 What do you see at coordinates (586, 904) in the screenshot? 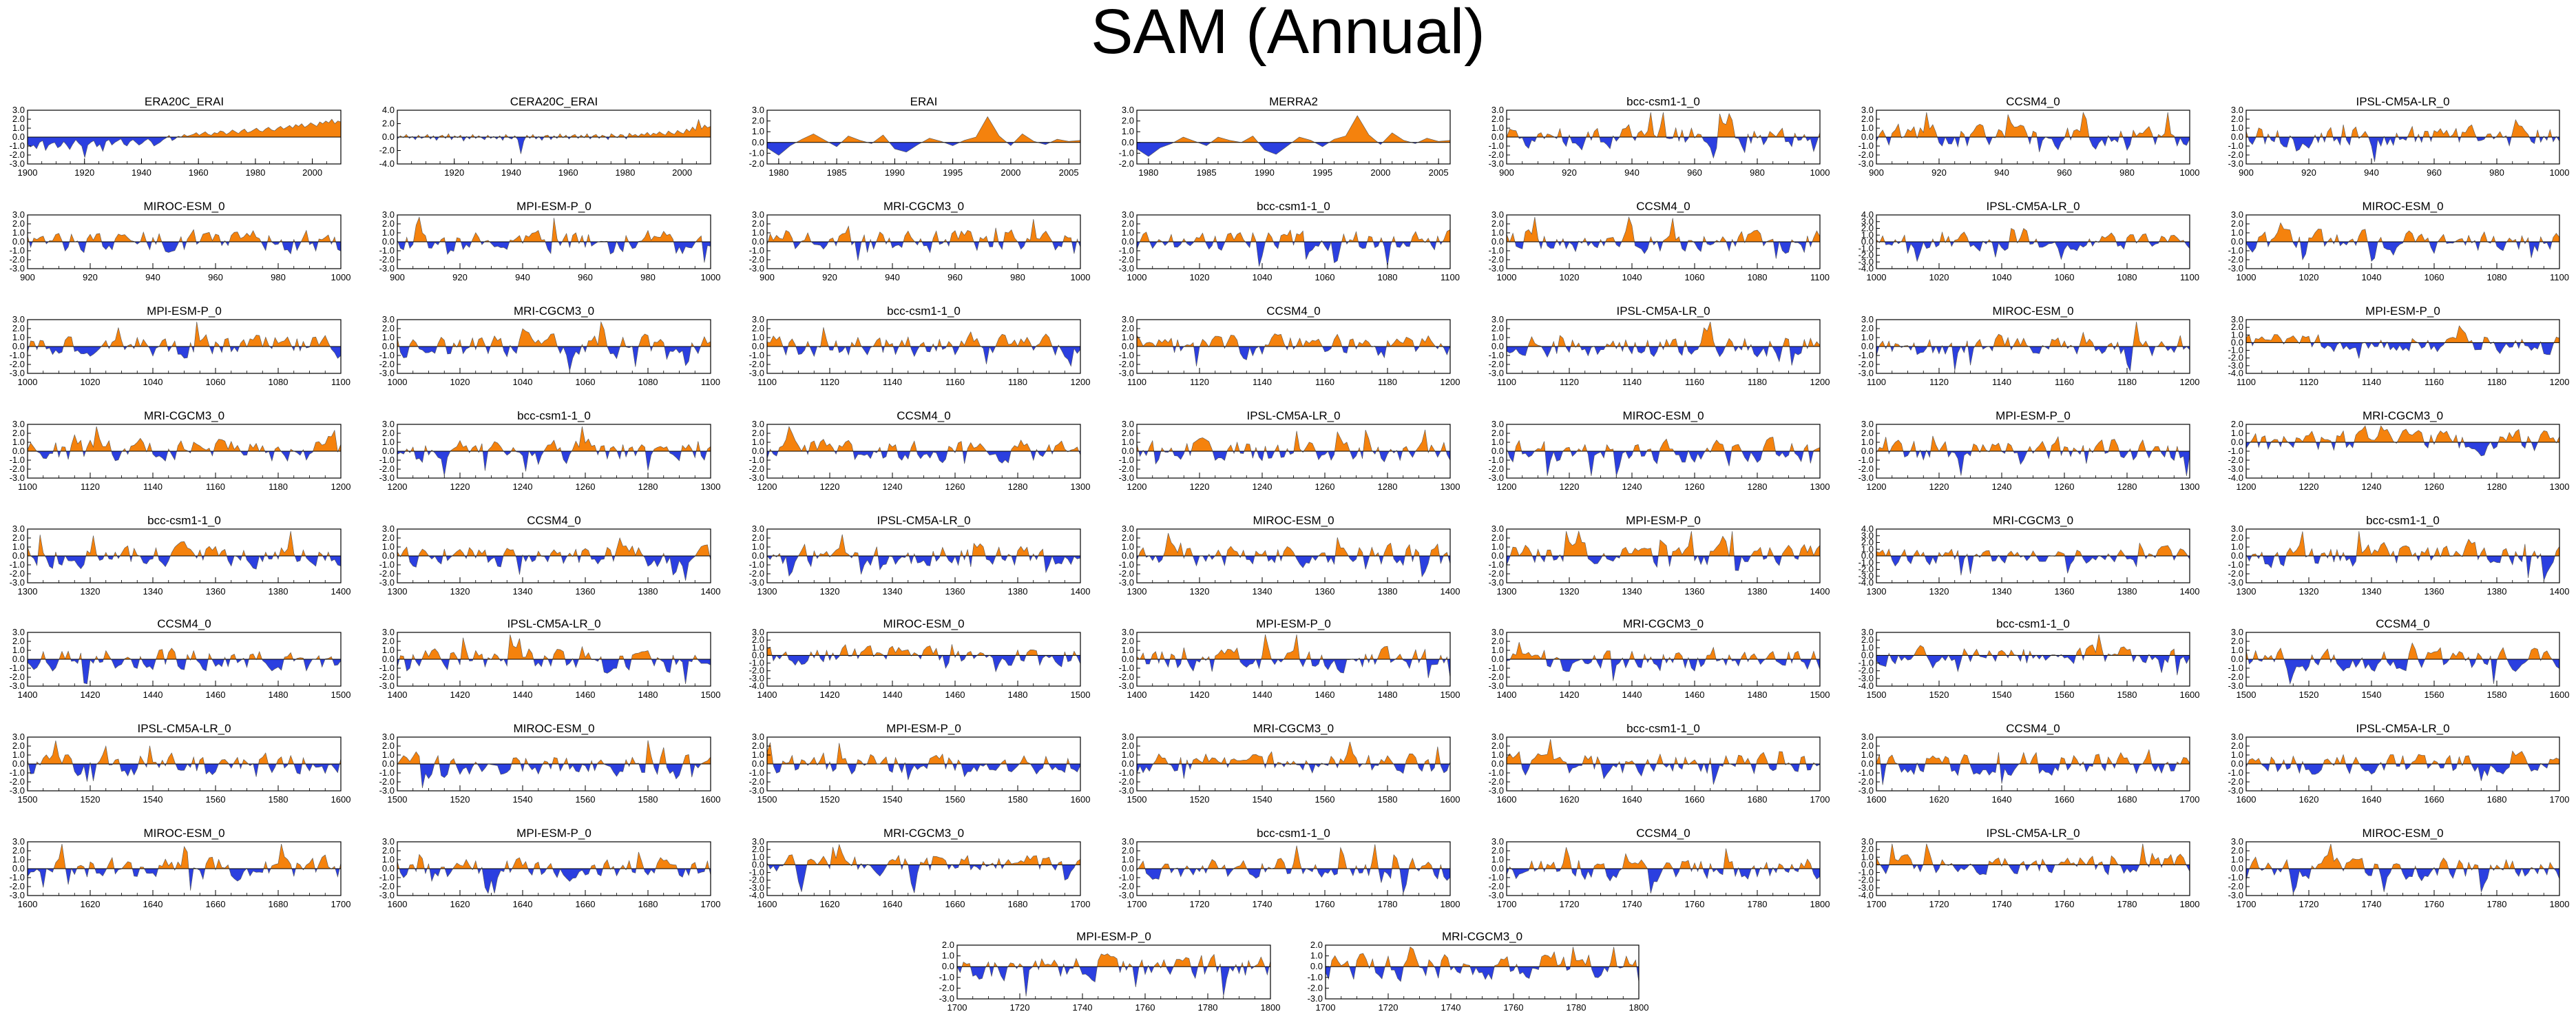
I see `x-tick-label: 1660` at bounding box center [586, 904].